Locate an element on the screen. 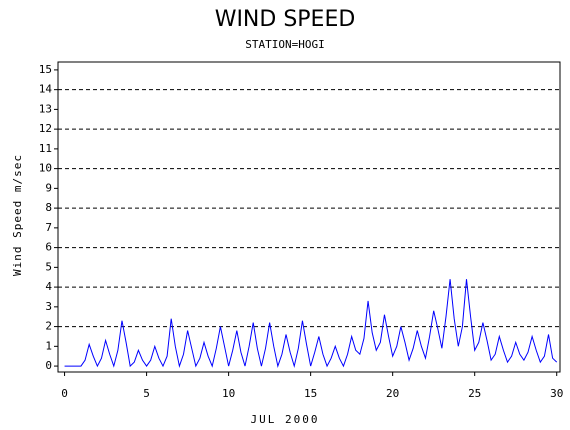 The height and width of the screenshot is (430, 570). y-tick-label: 5 is located at coordinates (48, 266).